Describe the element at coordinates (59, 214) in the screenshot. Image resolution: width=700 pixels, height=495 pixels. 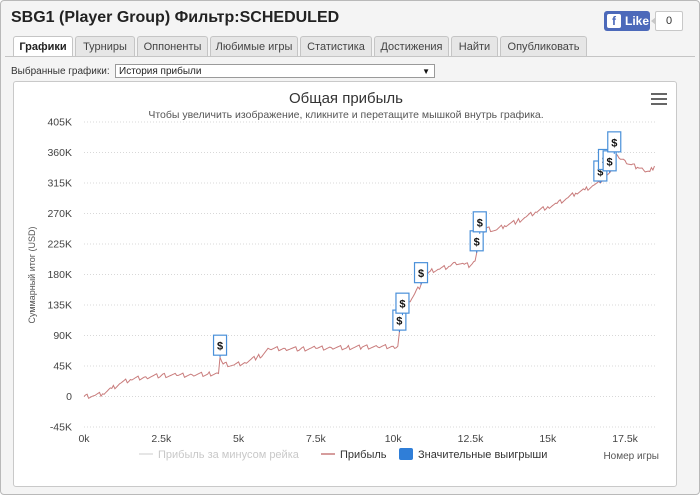
I see `y-tick-label: 270K` at that location.